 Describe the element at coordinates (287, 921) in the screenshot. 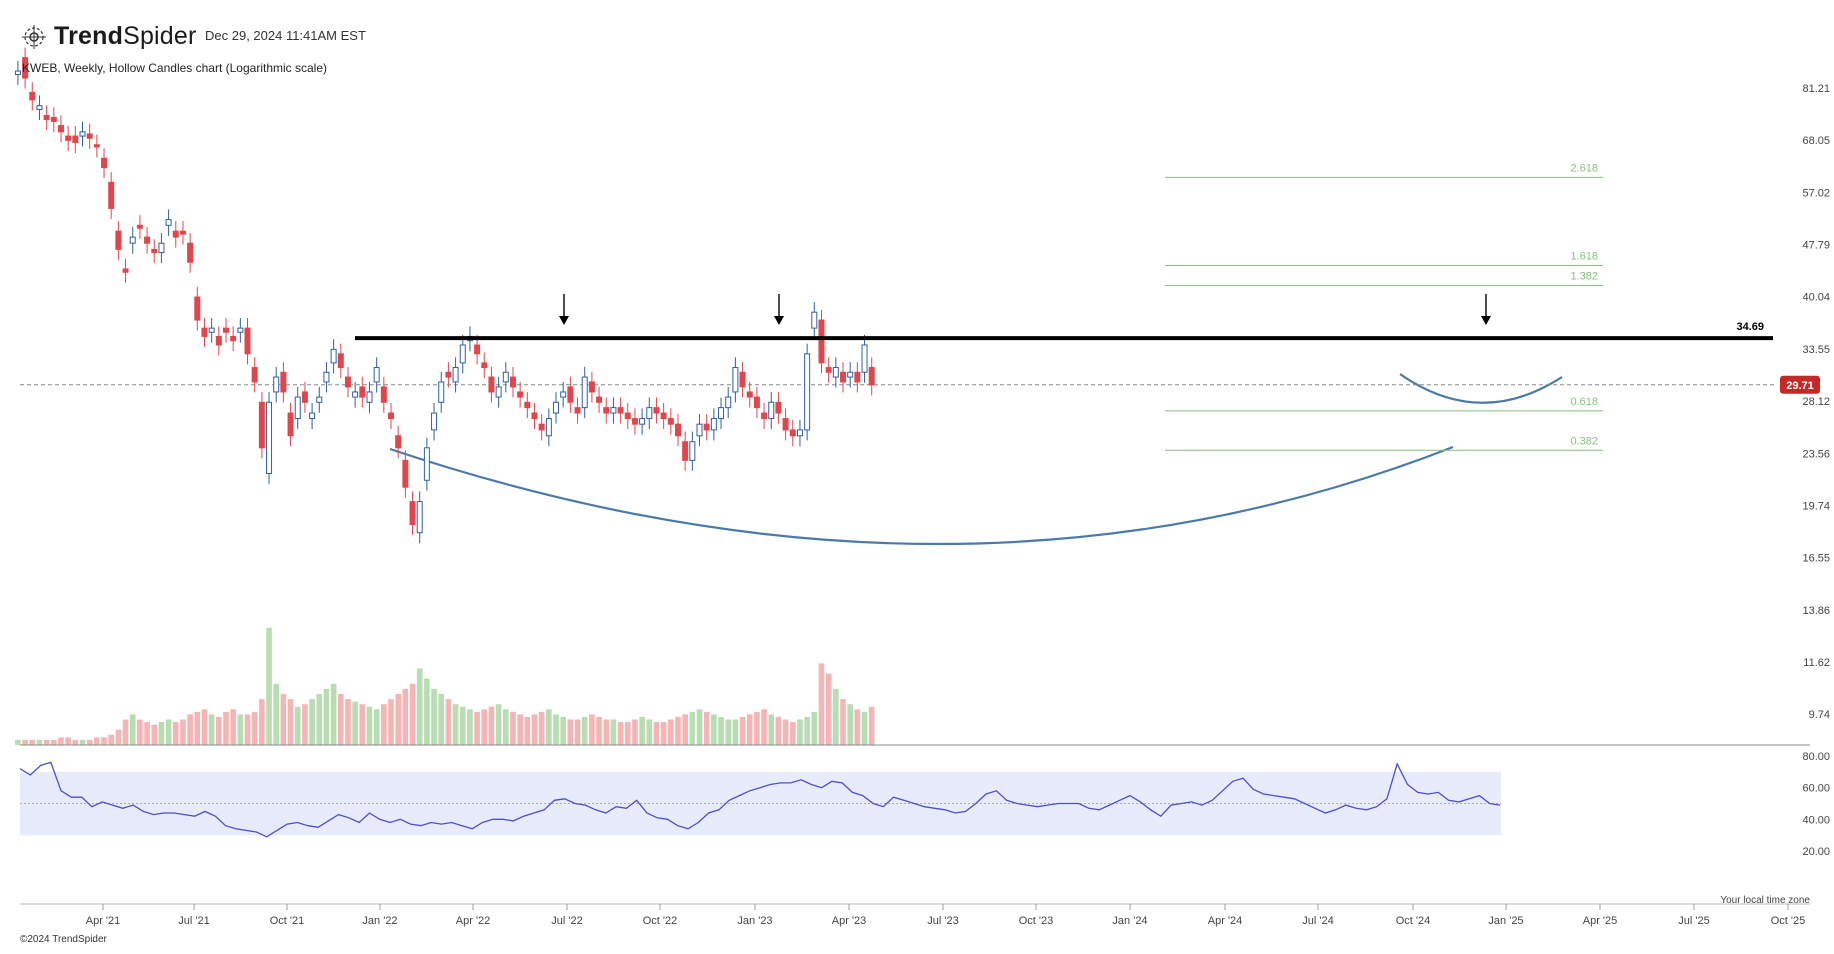

I see `x-axis-tick: Oct '21` at that location.